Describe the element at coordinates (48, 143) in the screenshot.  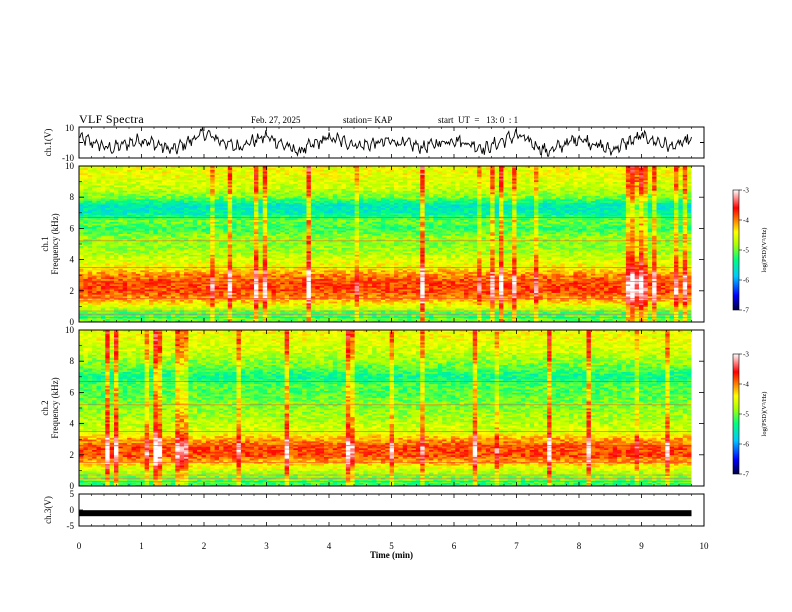
I see `ch1-waveform-ylabel: ch.1(V)` at that location.